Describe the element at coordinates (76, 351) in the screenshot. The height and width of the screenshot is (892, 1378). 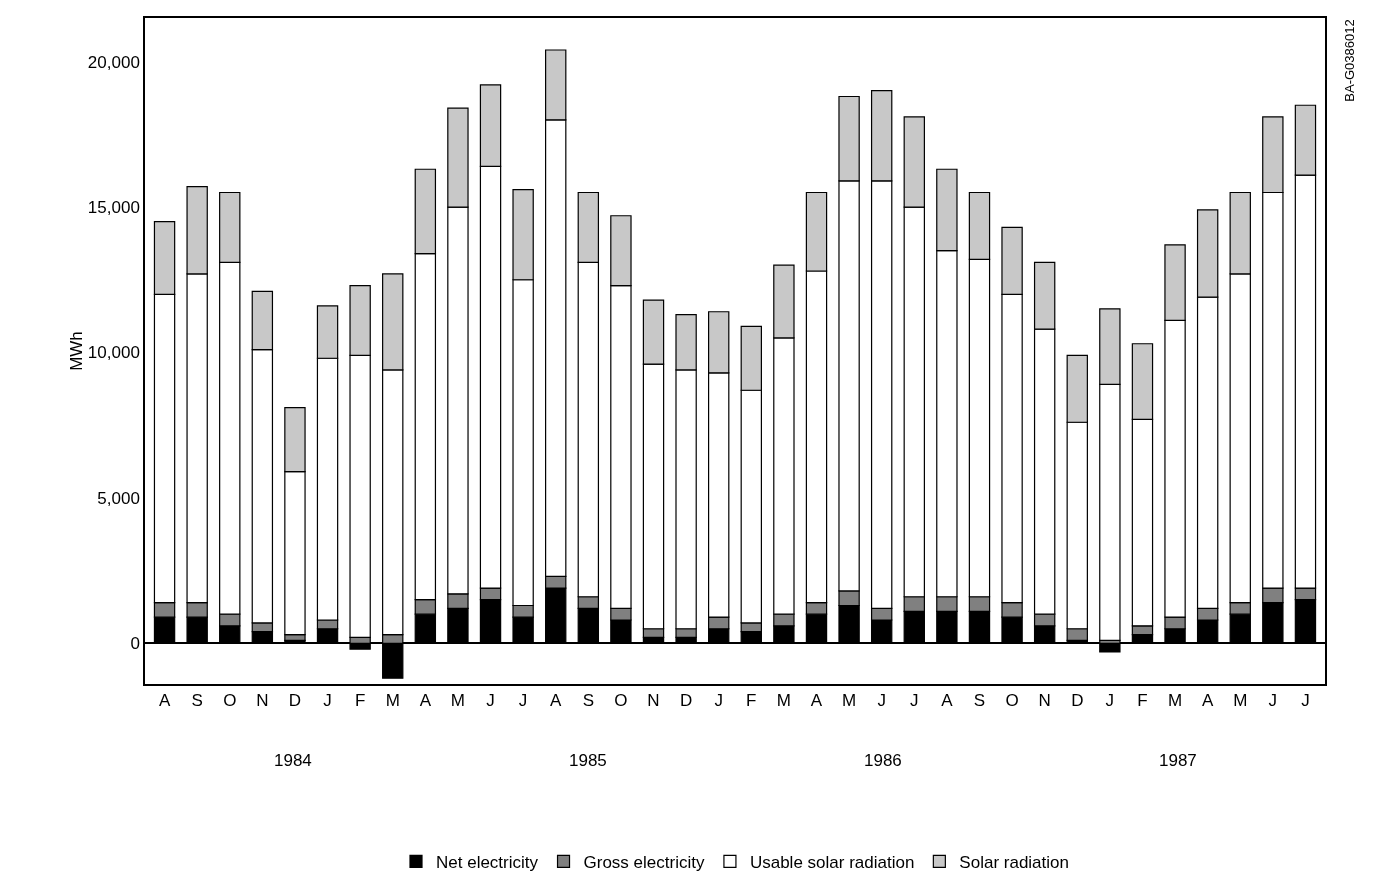
I see `y-axis-title: MWh` at that location.